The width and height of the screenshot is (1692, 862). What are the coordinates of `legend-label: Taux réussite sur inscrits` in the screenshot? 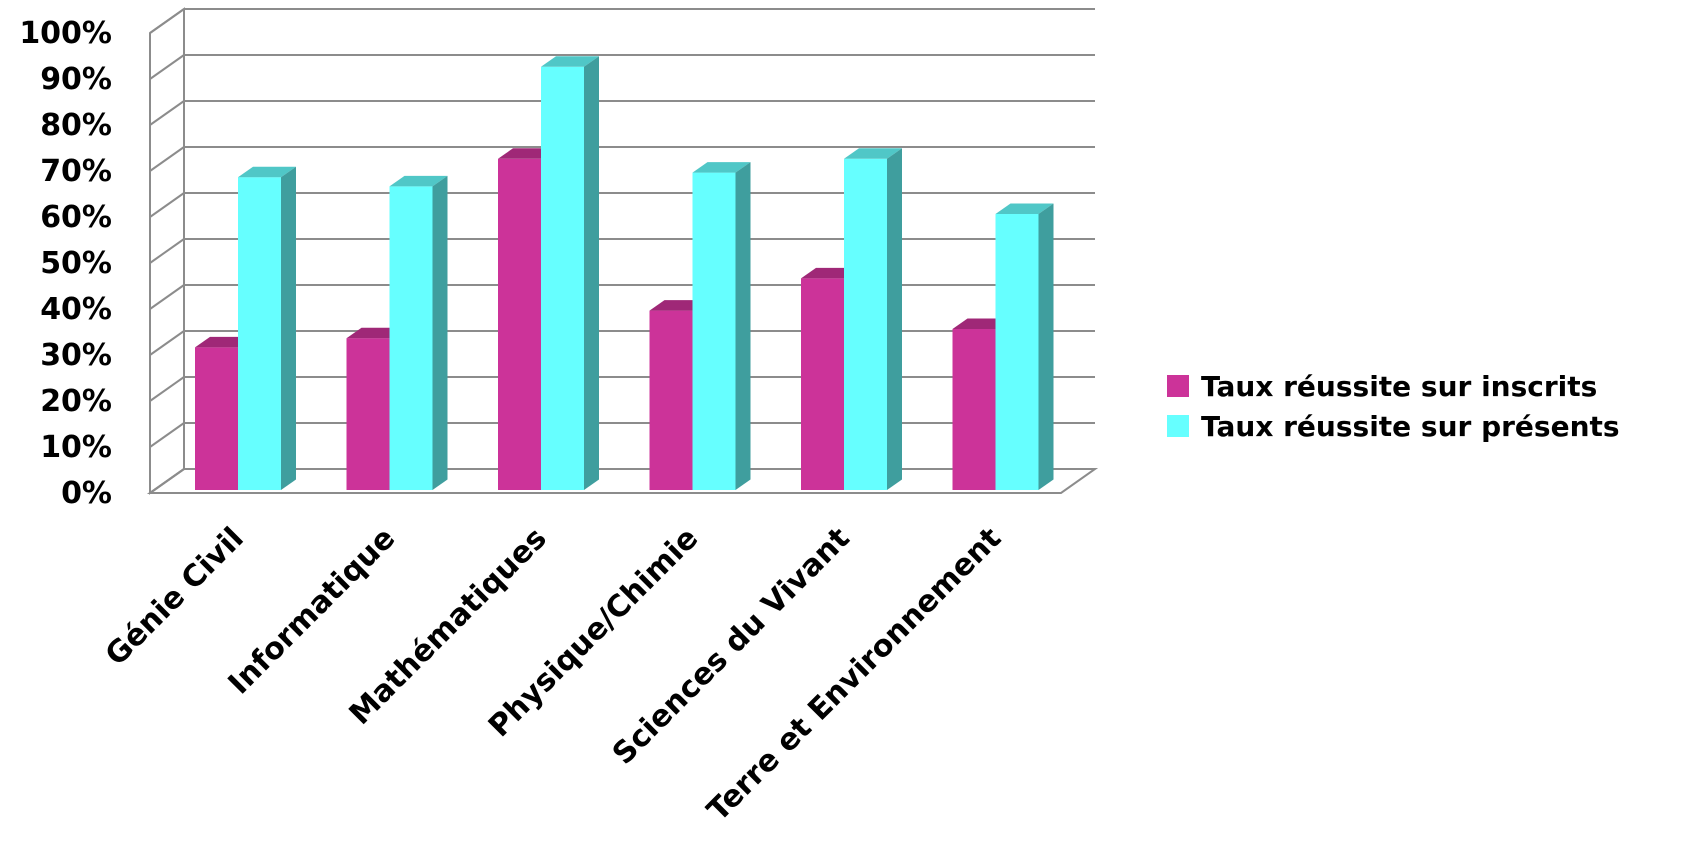 It's located at (1399, 386).